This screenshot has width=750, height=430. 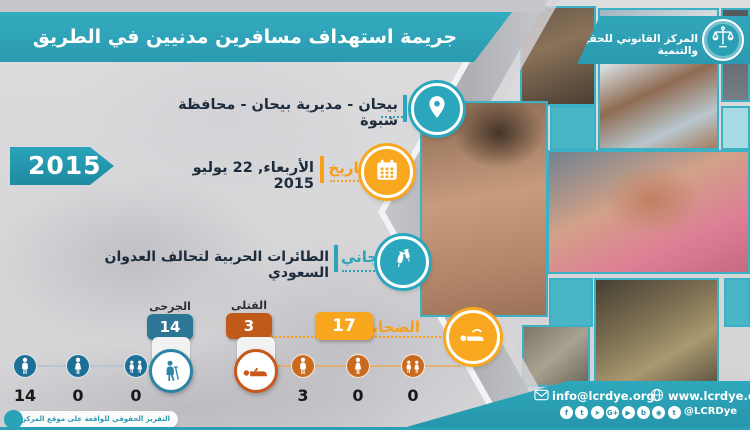 I want to click on footer-website: www.lcrdye.org, so click(x=709, y=396).